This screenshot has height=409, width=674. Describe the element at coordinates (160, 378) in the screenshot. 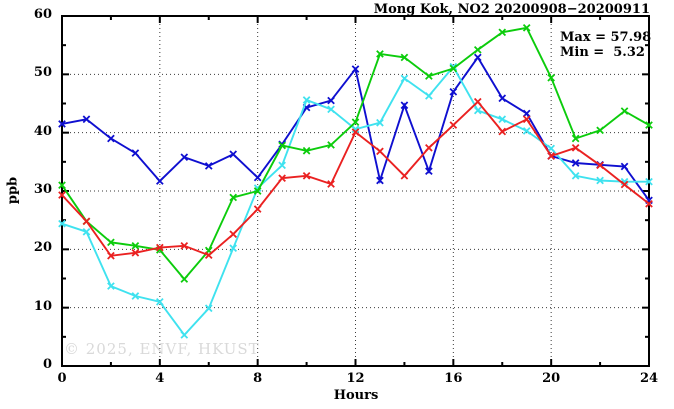

I see `x-tick-label: 4` at that location.